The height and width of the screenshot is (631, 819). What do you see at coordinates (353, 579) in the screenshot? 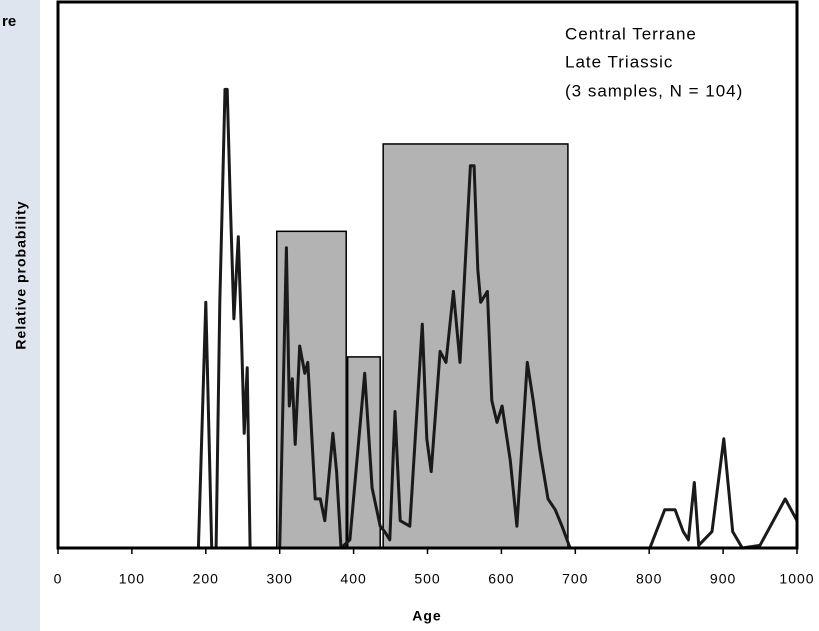
I see `x-tick-label: 400` at bounding box center [353, 579].